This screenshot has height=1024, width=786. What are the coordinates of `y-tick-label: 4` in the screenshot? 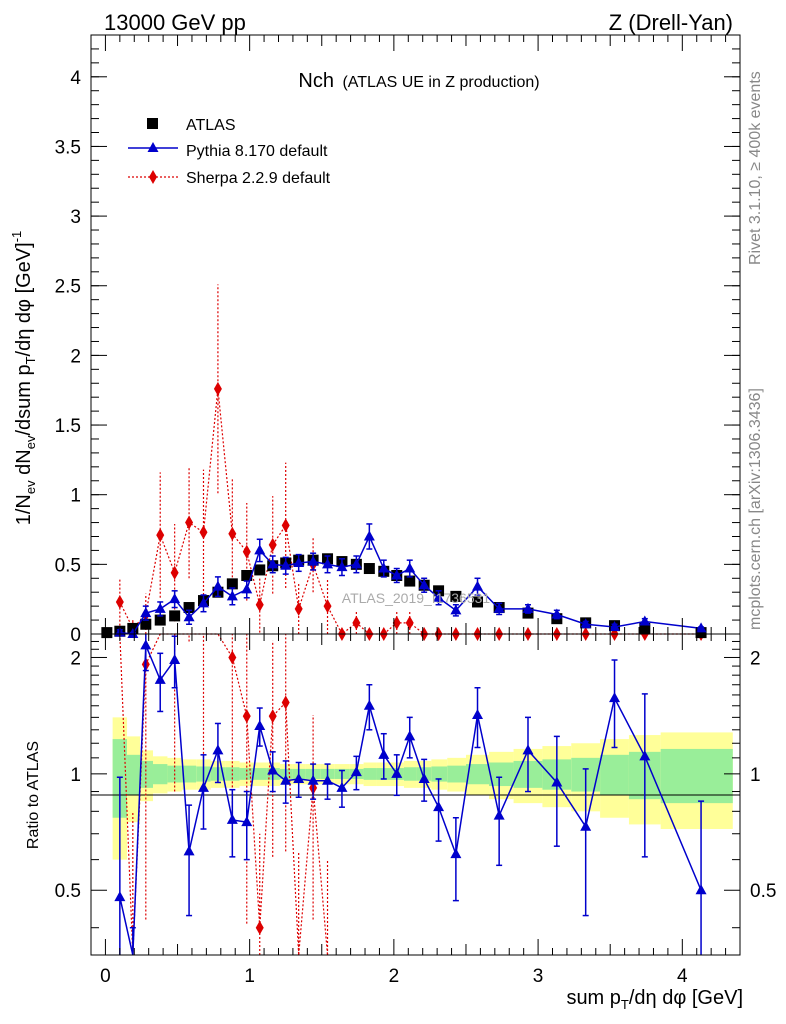 It's located at (75, 78).